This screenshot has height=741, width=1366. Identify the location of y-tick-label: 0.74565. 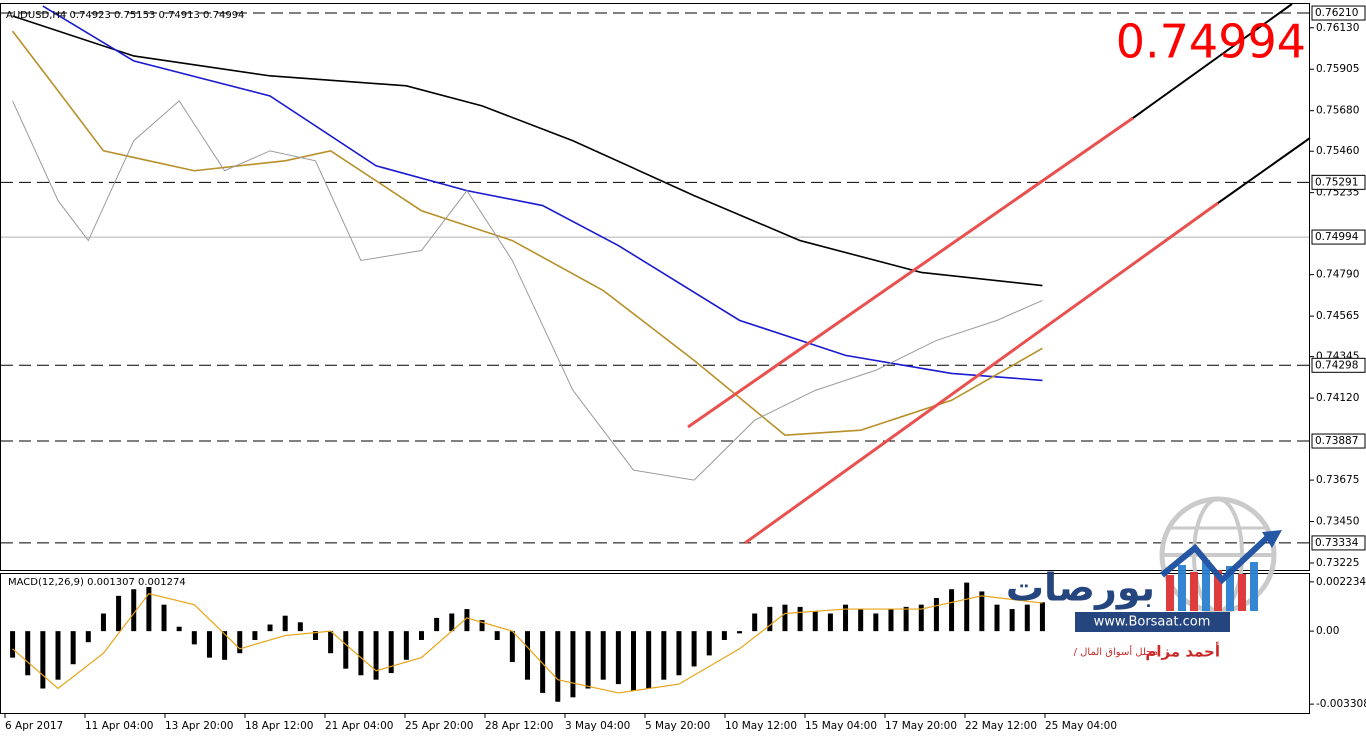
(1337, 316).